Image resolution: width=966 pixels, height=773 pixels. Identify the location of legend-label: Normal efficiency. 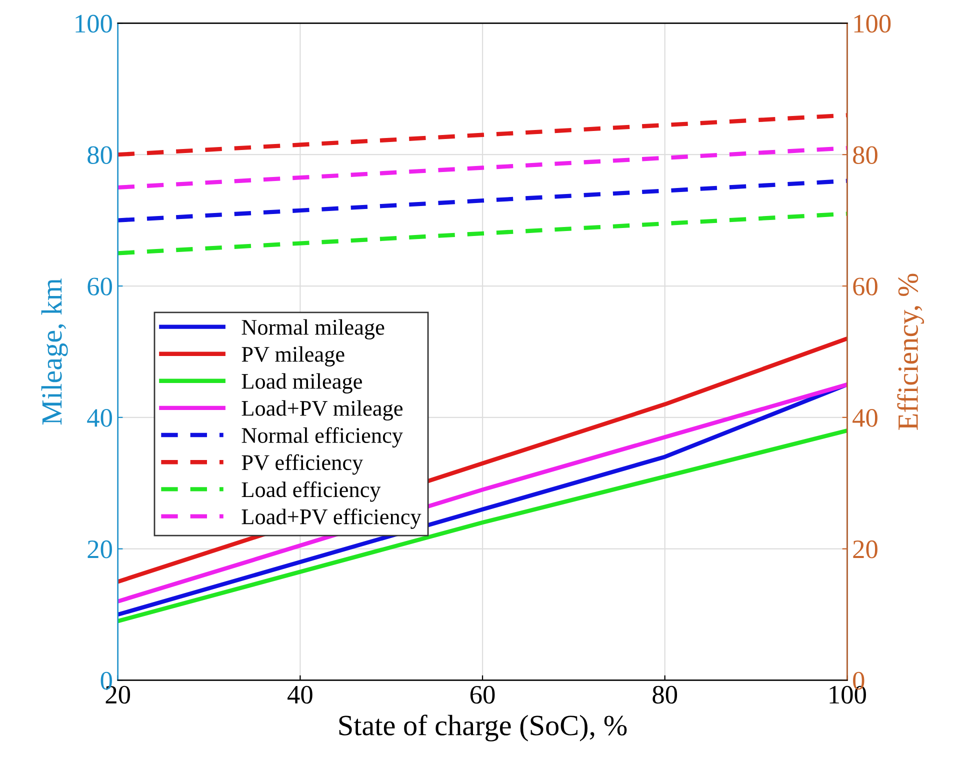
(322, 437).